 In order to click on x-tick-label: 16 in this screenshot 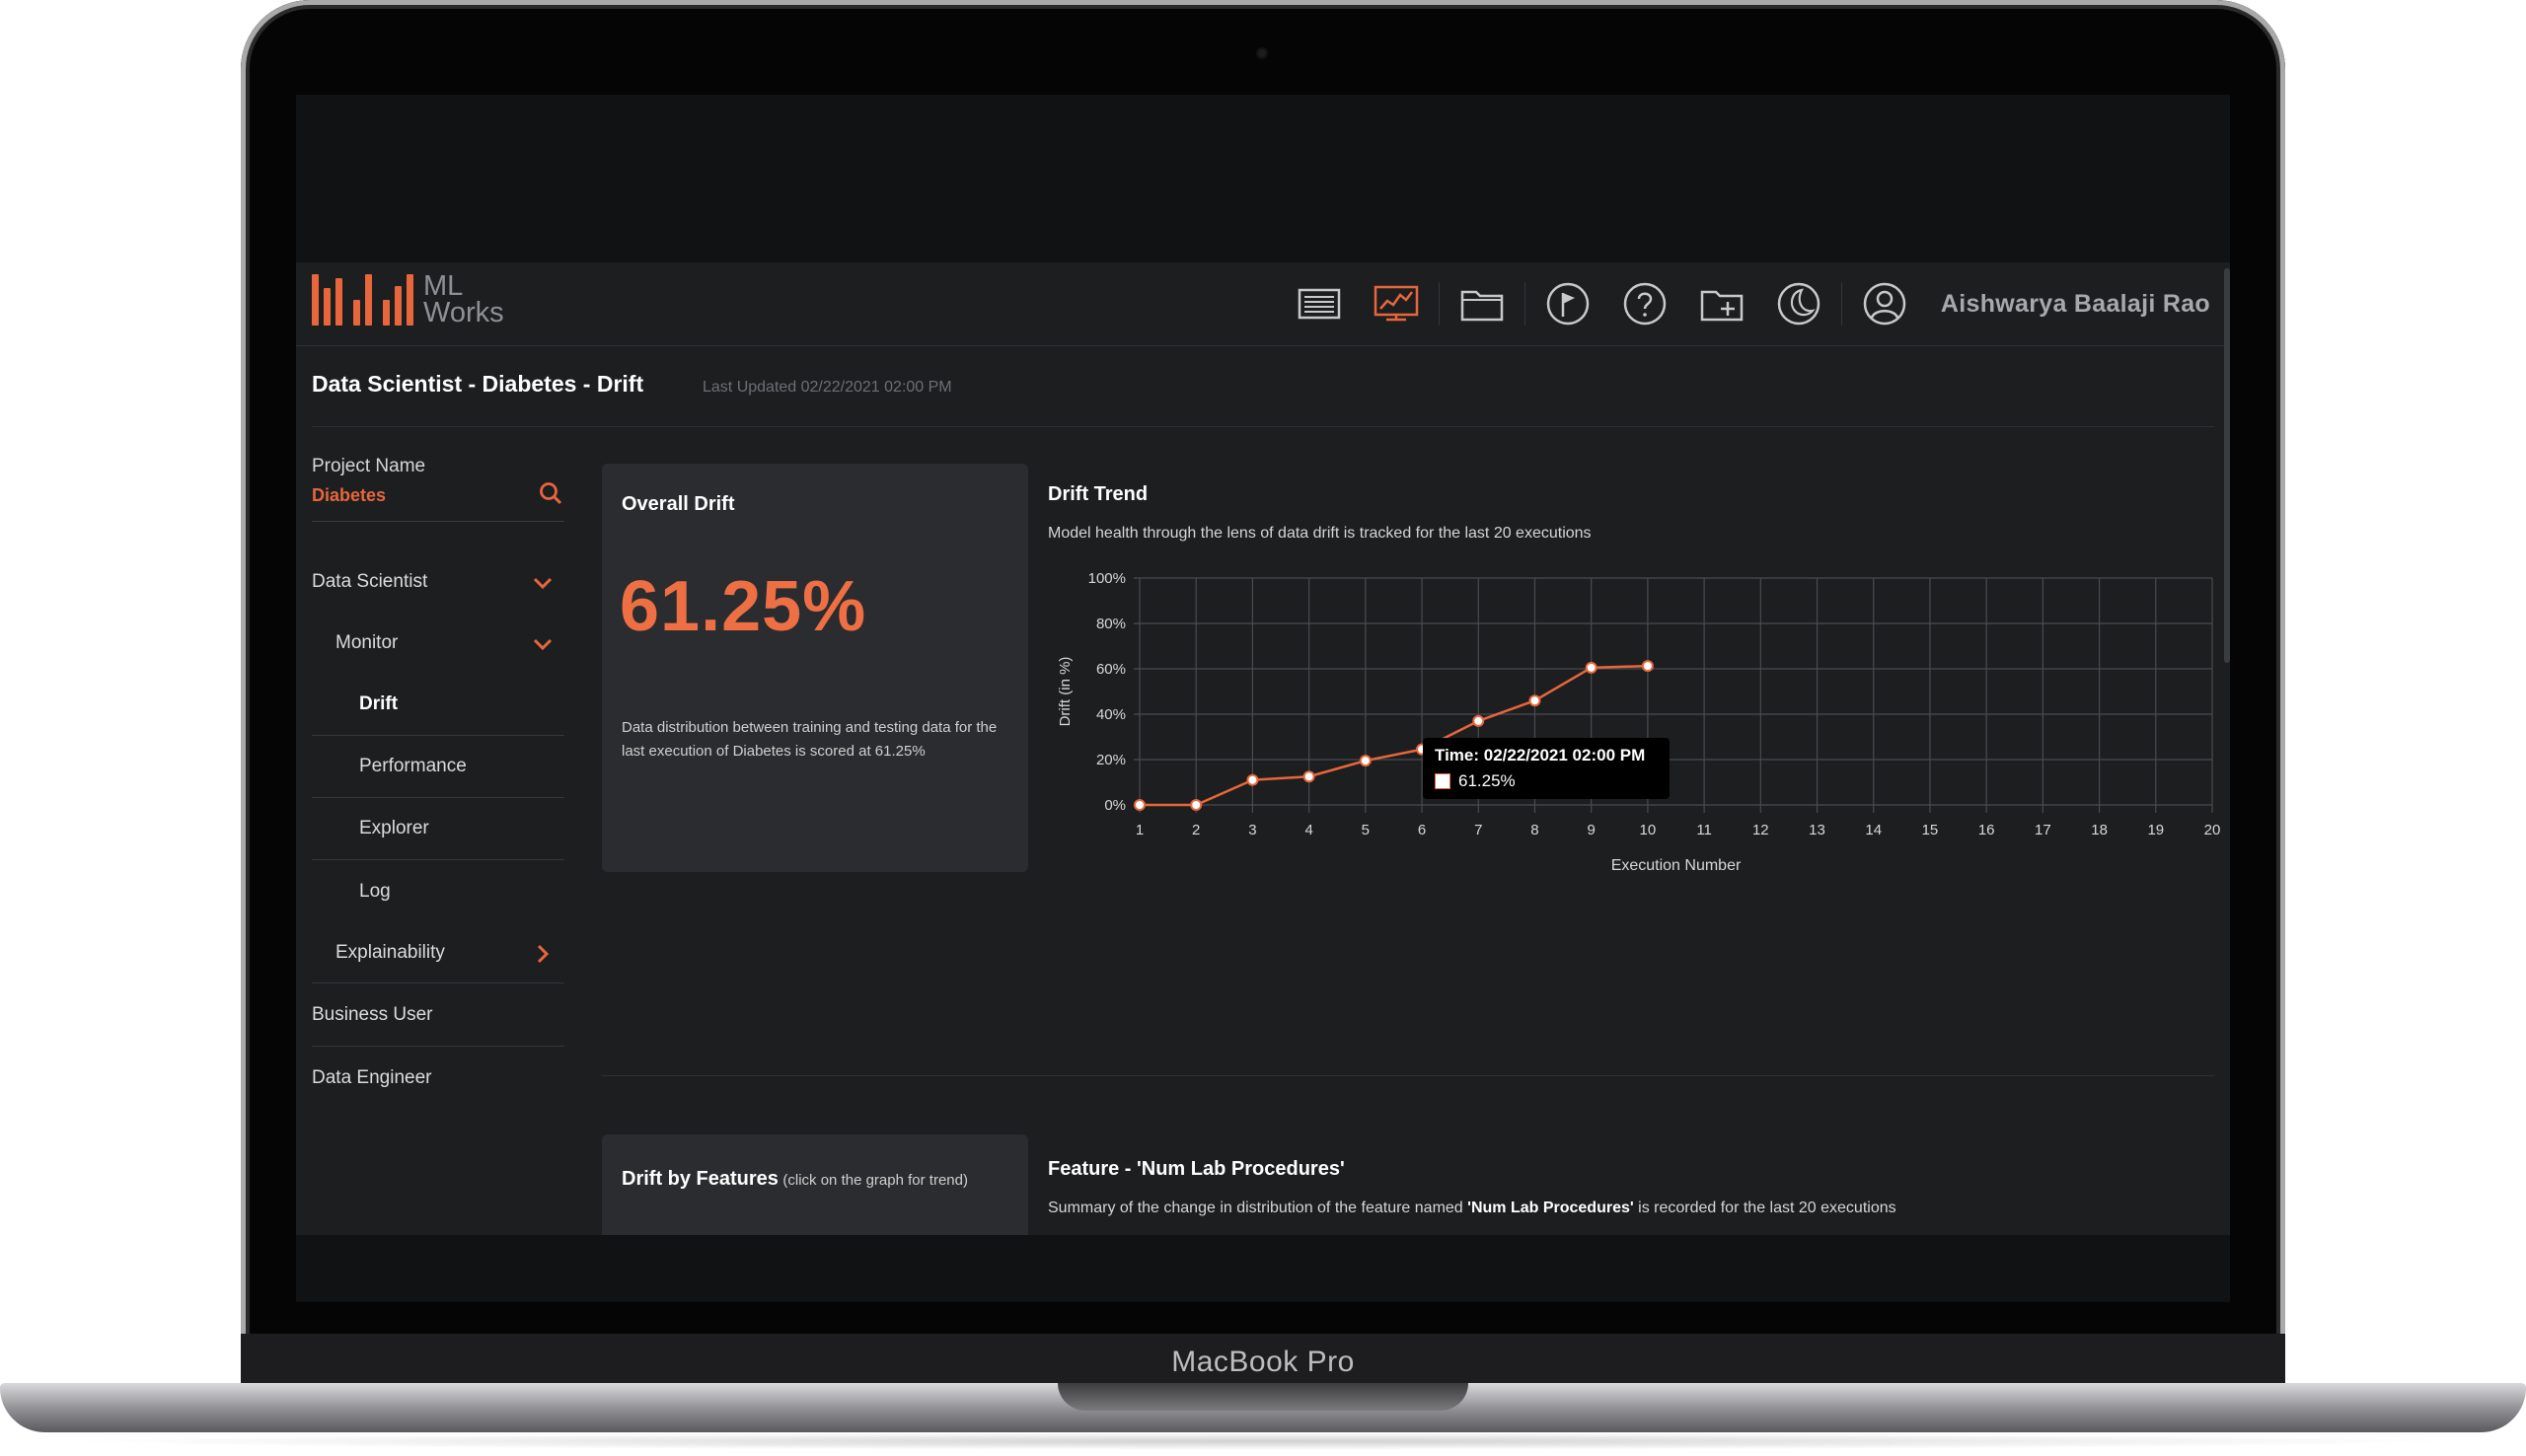, I will do `click(1986, 830)`.